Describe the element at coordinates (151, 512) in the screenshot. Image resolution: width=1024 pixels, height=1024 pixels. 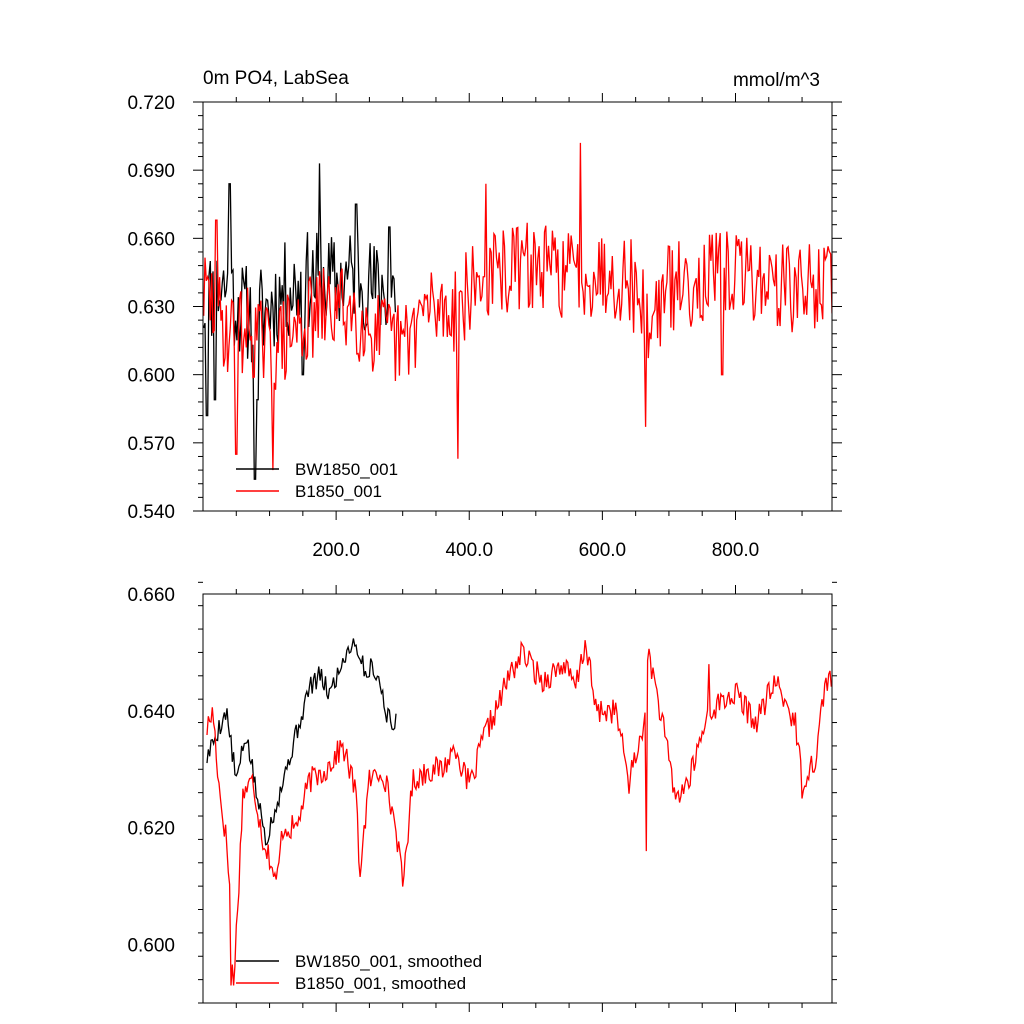
I see `y-tick-label: 0.540` at that location.